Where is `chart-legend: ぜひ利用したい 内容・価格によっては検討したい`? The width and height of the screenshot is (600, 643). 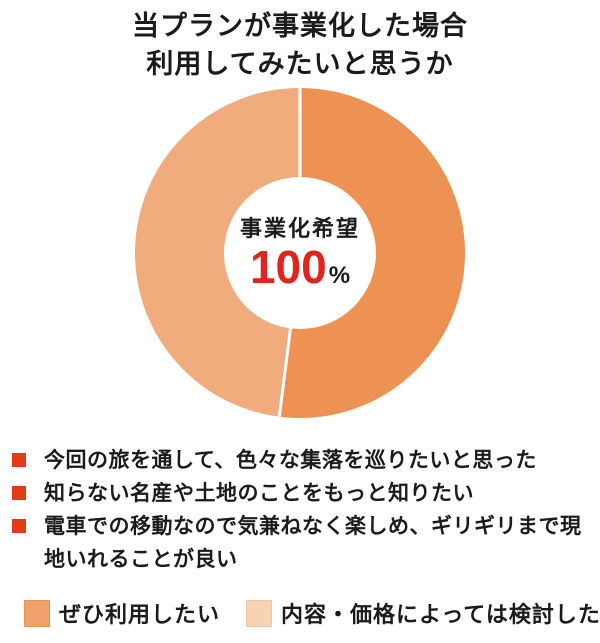
chart-legend: ぜひ利用したい 内容・価格によっては検討したい is located at coordinates (300, 613).